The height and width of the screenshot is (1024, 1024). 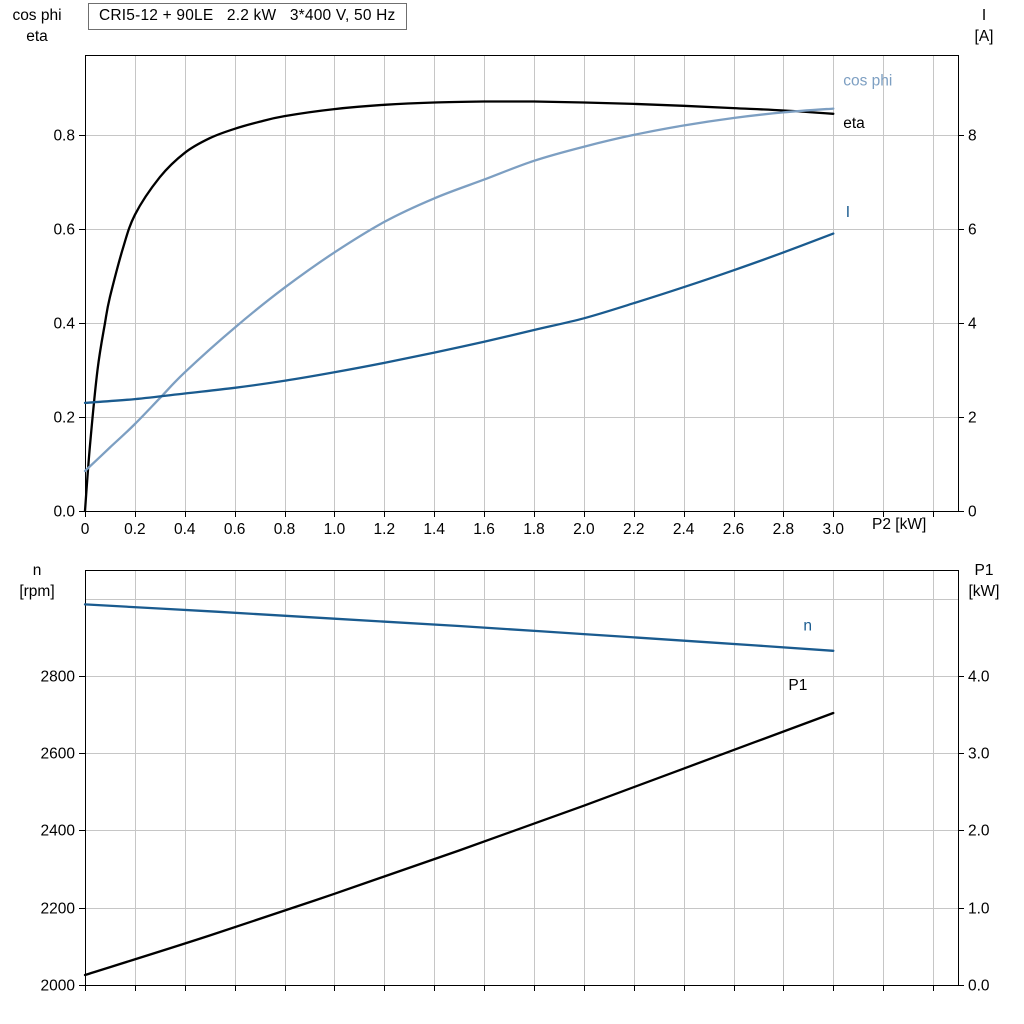 What do you see at coordinates (979, 831) in the screenshot?
I see `y-right-tick-label: 2.0` at bounding box center [979, 831].